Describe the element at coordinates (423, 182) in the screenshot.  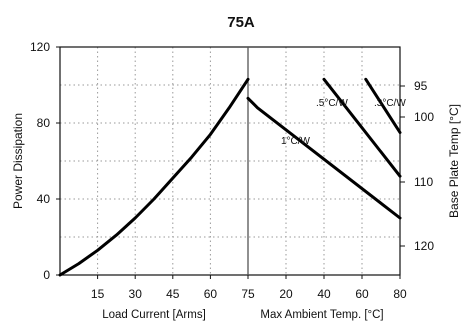
I see `right-tick-label: 110` at that location.